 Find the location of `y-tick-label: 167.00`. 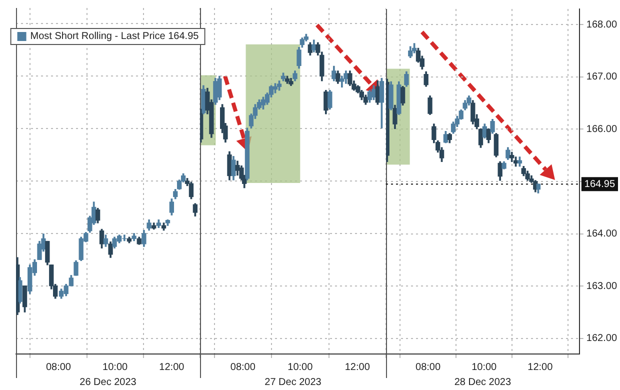

y-tick-label: 167.00 is located at coordinates (602, 77).